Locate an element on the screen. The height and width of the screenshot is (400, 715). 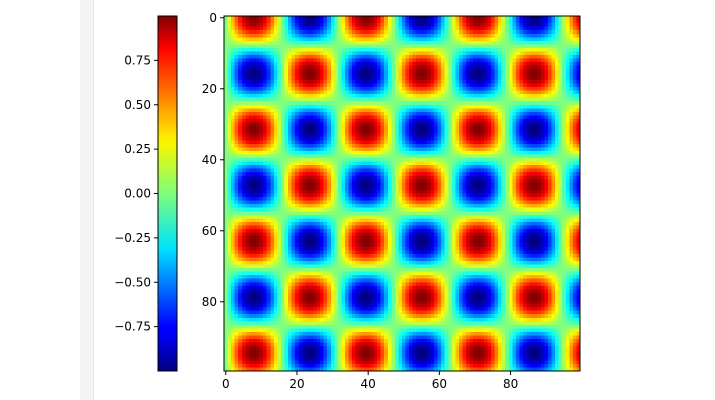
colorbar-tick-label: 0.00 is located at coordinates (137, 194).